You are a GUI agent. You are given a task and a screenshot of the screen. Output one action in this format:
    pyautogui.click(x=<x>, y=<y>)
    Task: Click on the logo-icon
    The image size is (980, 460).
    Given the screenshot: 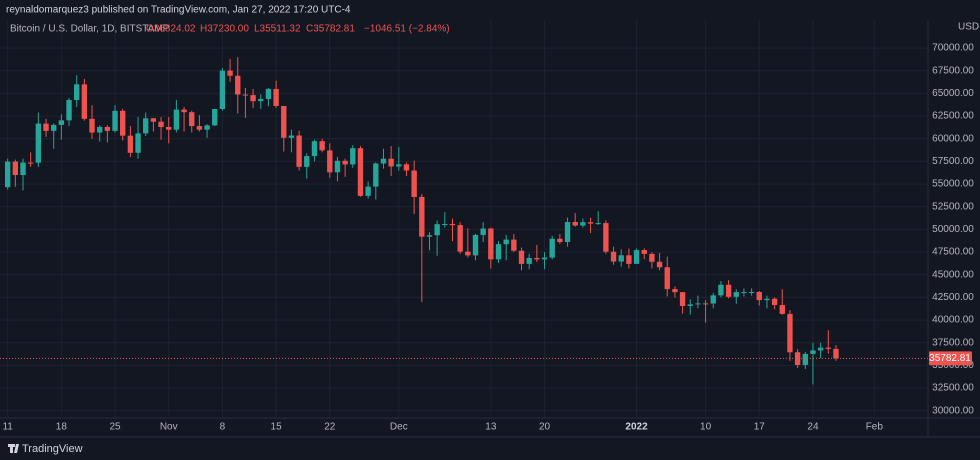 What is the action you would take?
    pyautogui.click(x=13, y=448)
    